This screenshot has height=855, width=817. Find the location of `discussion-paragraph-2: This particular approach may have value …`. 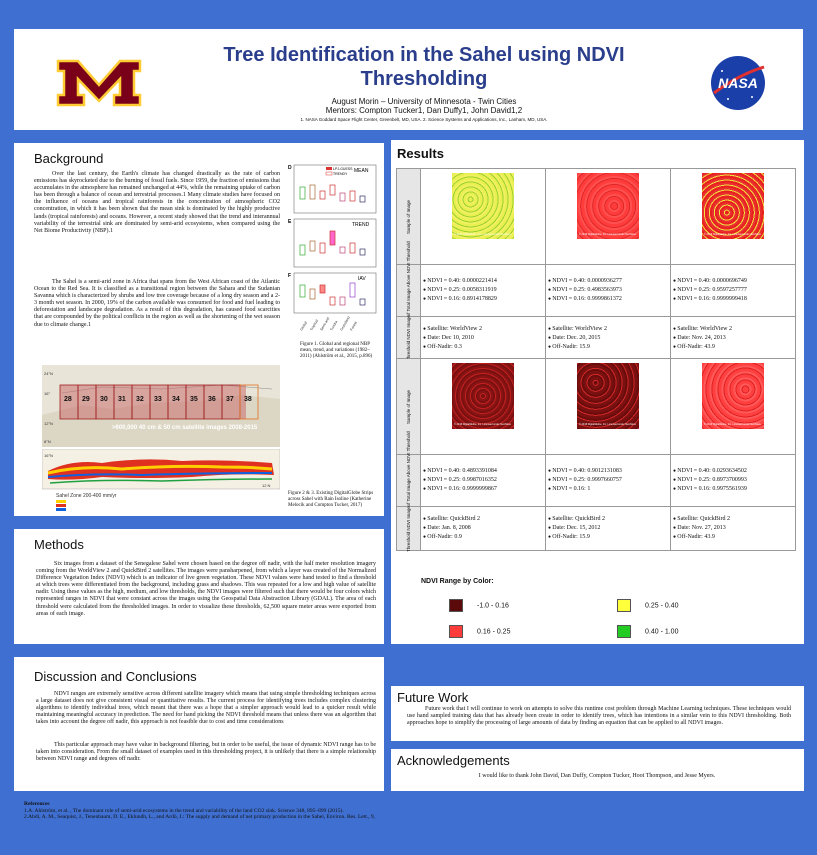

discussion-paragraph-2: This particular approach may have value … is located at coordinates (206, 752).